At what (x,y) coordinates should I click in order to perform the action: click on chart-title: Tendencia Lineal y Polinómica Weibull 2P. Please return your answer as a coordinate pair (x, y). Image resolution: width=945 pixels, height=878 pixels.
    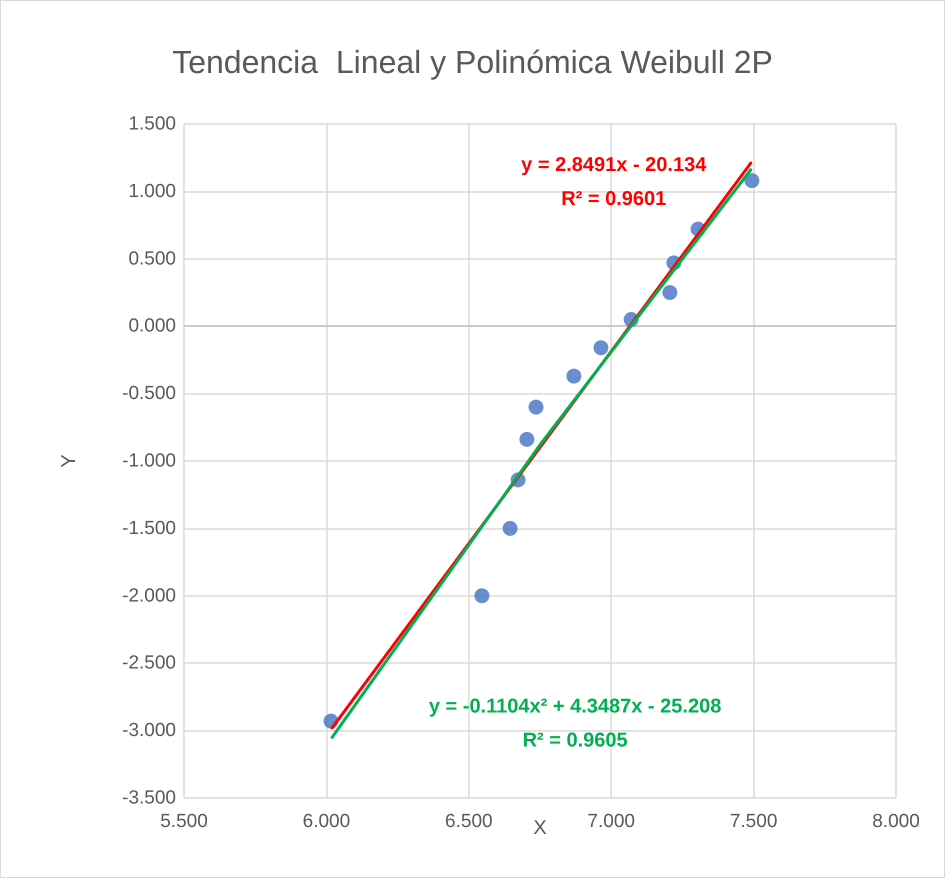
    Looking at the image, I should click on (472, 62).